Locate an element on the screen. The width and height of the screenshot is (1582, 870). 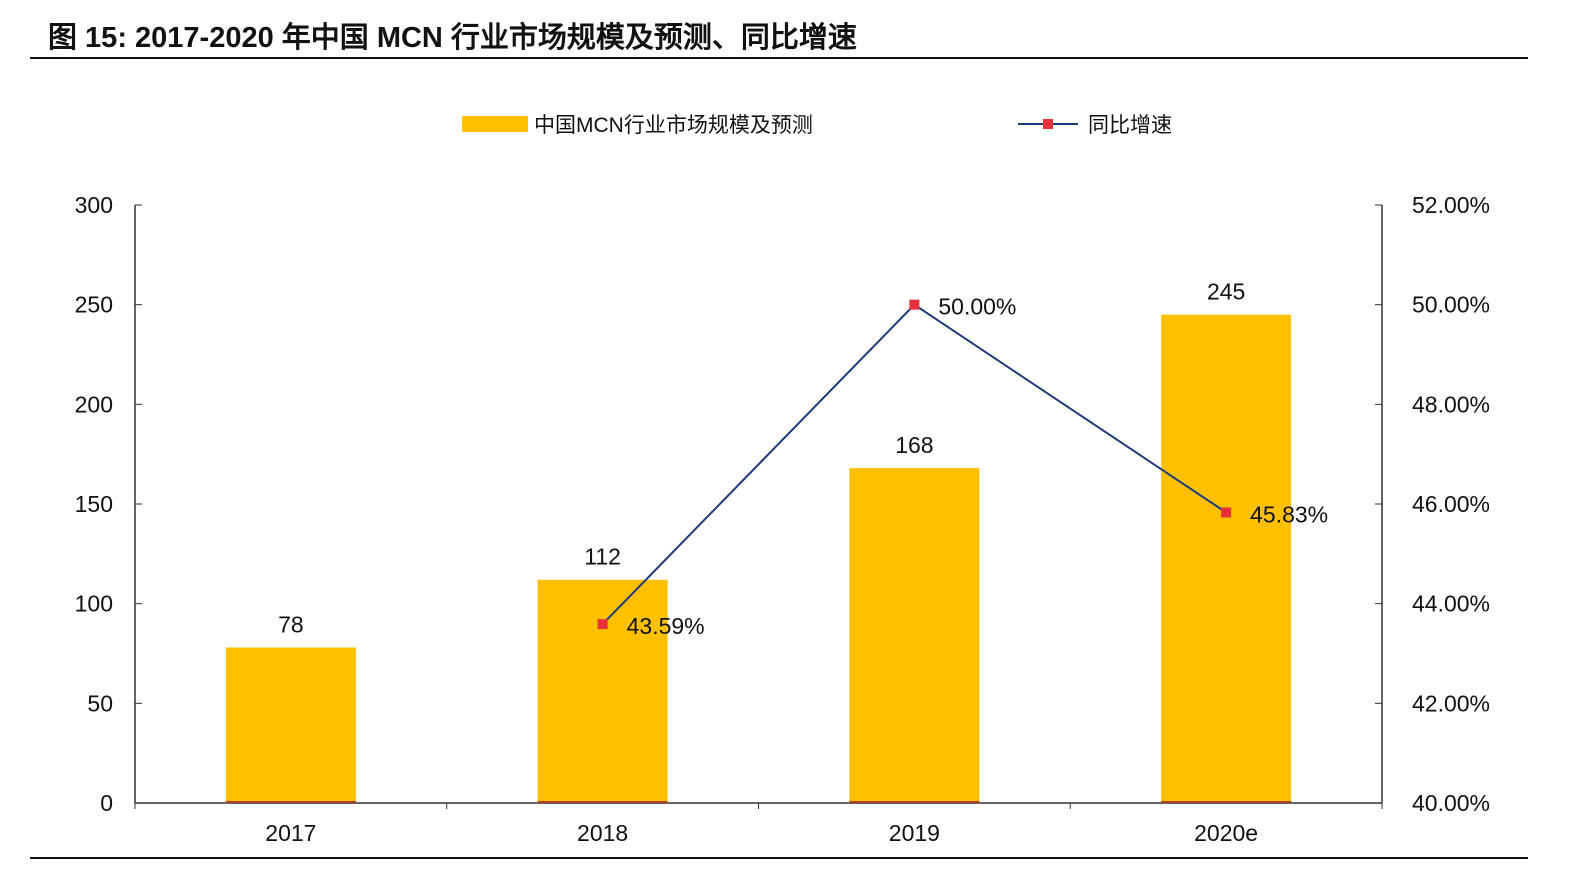
right-tick-label: 42.00% is located at coordinates (1451, 703).